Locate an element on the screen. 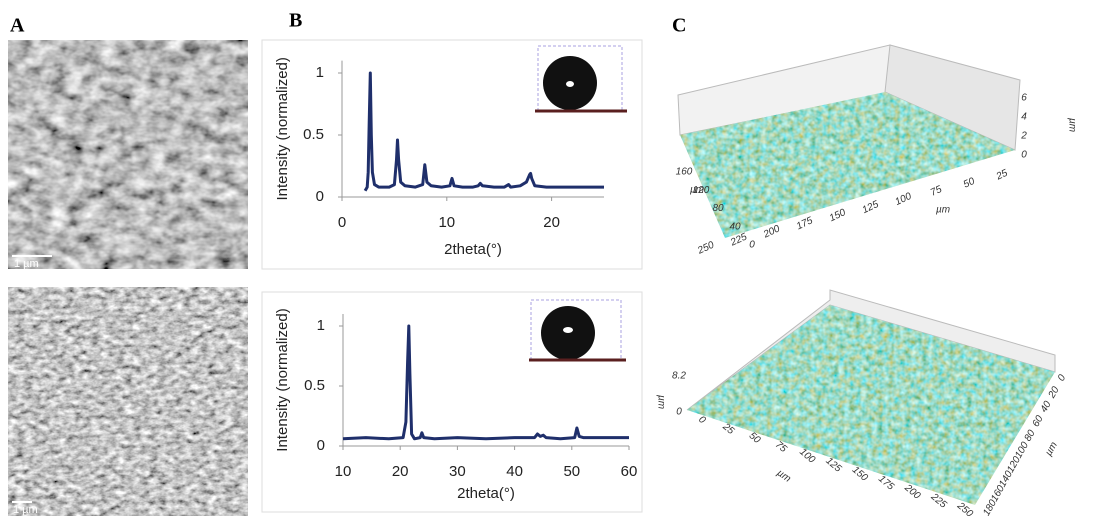  x-tick-label: 250 is located at coordinates (705, 248).